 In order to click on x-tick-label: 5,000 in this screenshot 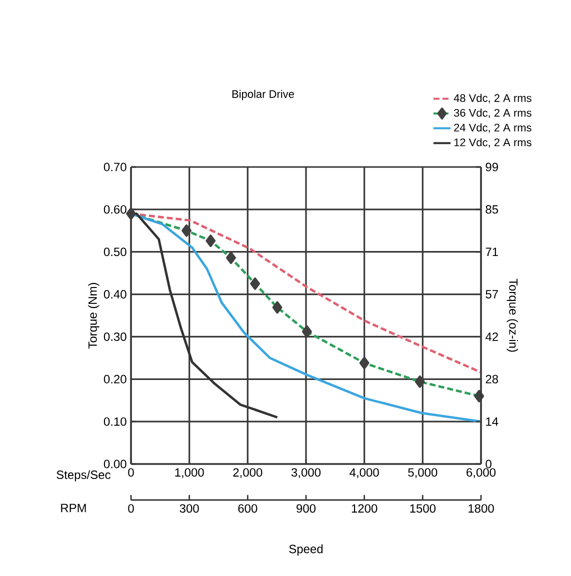, I will do `click(423, 473)`.